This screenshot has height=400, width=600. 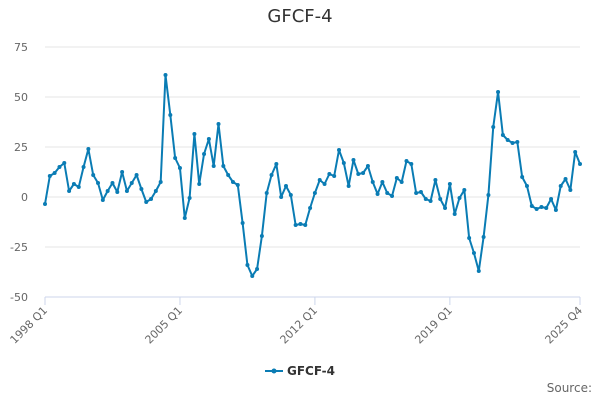 I want to click on chart-legend: GFCF-4, so click(x=300, y=371).